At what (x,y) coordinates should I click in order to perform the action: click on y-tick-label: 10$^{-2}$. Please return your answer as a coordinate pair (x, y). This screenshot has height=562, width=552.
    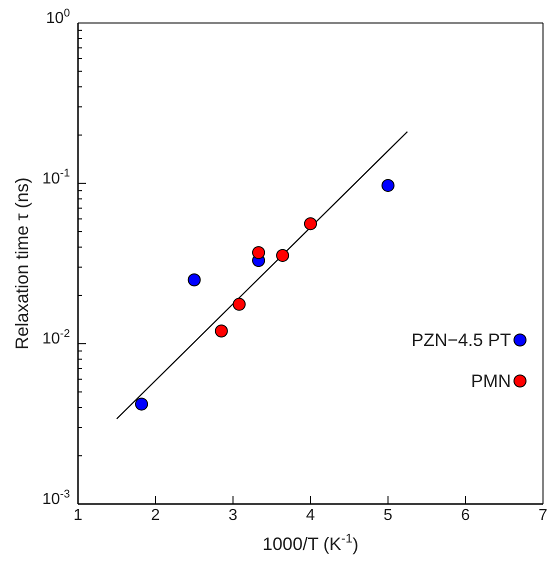
    Looking at the image, I should click on (56, 338).